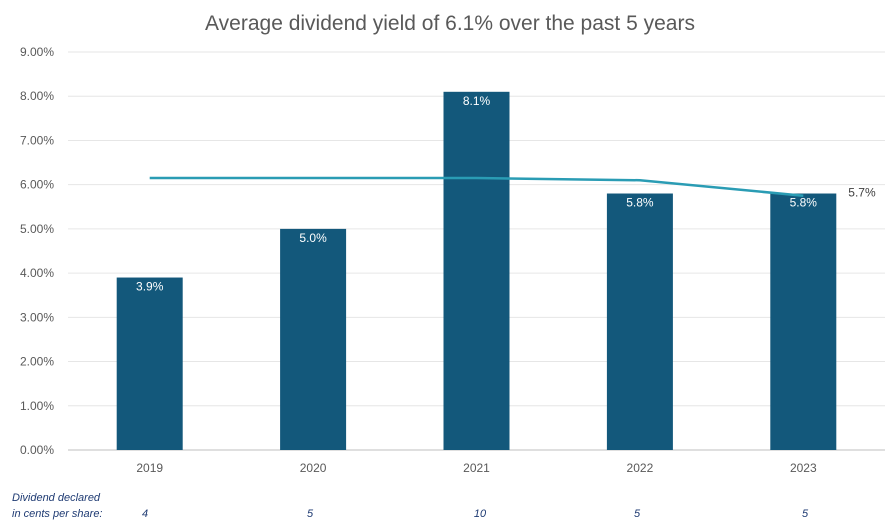 The image size is (889, 520). What do you see at coordinates (149, 363) in the screenshot?
I see `bar-2019` at bounding box center [149, 363].